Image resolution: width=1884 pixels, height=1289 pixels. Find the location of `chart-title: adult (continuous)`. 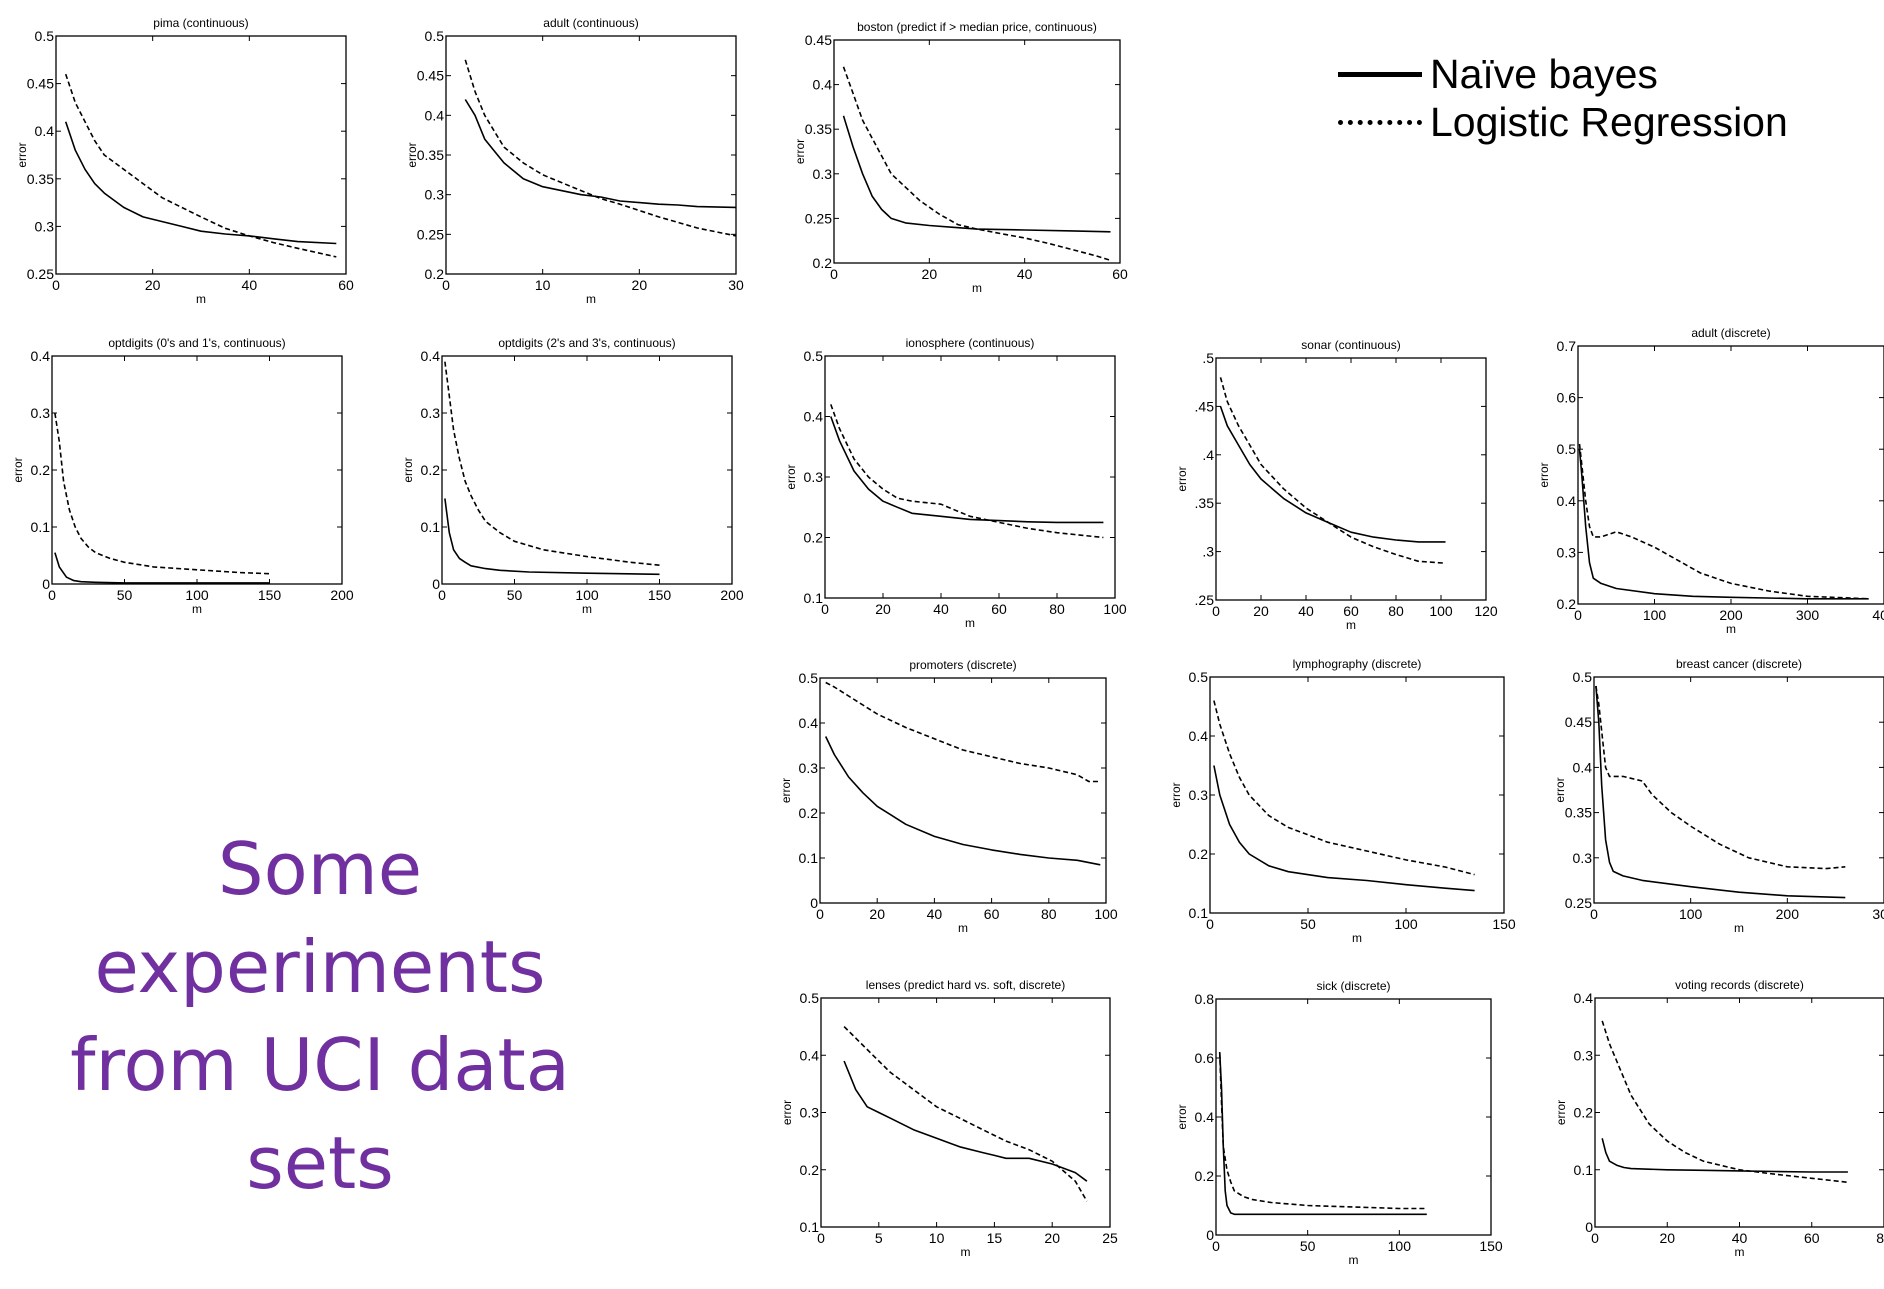

chart-title: adult (continuous) is located at coordinates (590, 23).